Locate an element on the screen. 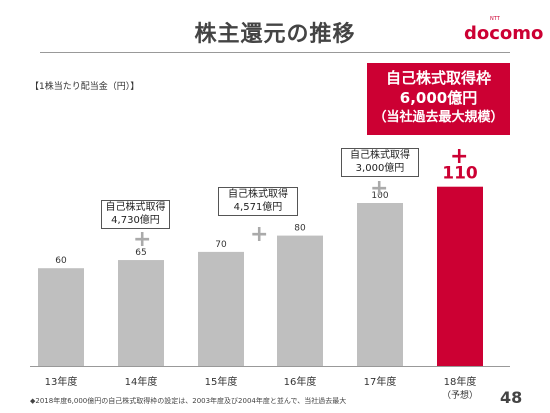  callout-fy15-line2: 4,571億円 is located at coordinates (258, 207).